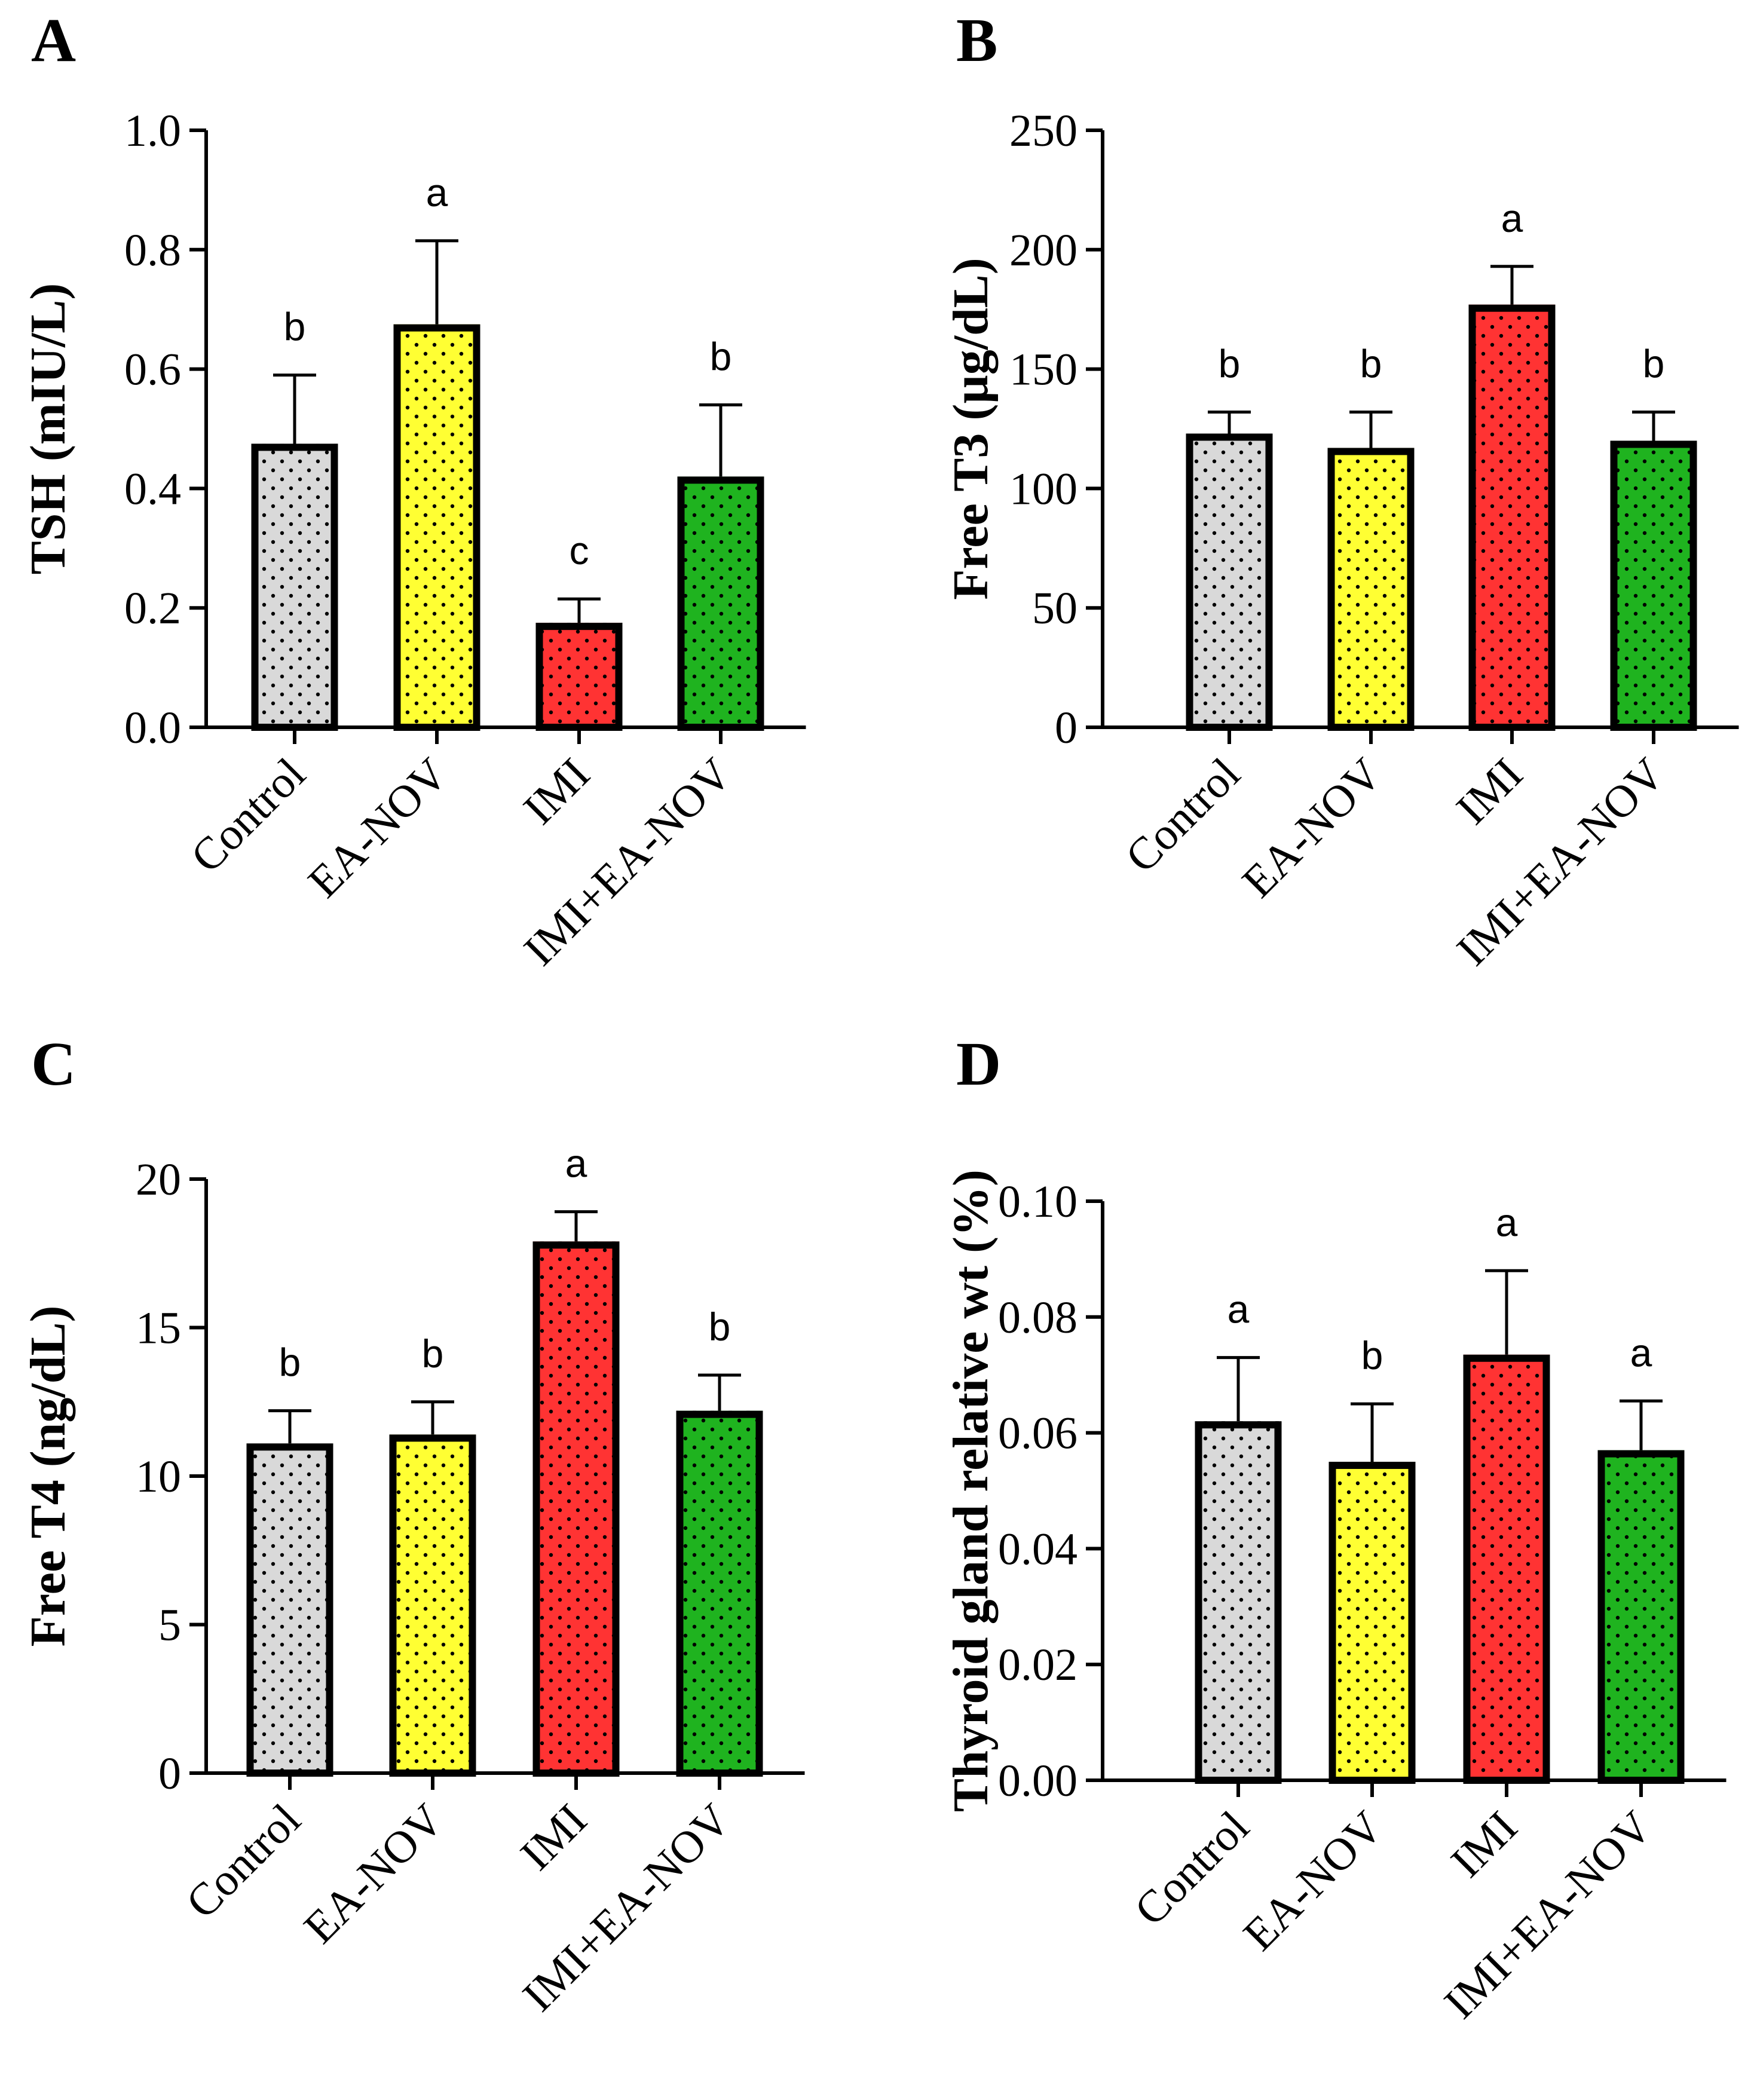 The image size is (1754, 2100). Describe the element at coordinates (976, 40) in the screenshot. I see `panel-letter-b: B` at that location.